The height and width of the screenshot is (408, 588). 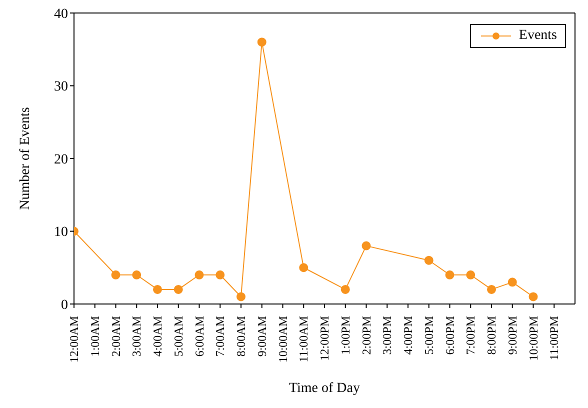 I want to click on x-tick-label: 12:00PM, so click(x=325, y=338).